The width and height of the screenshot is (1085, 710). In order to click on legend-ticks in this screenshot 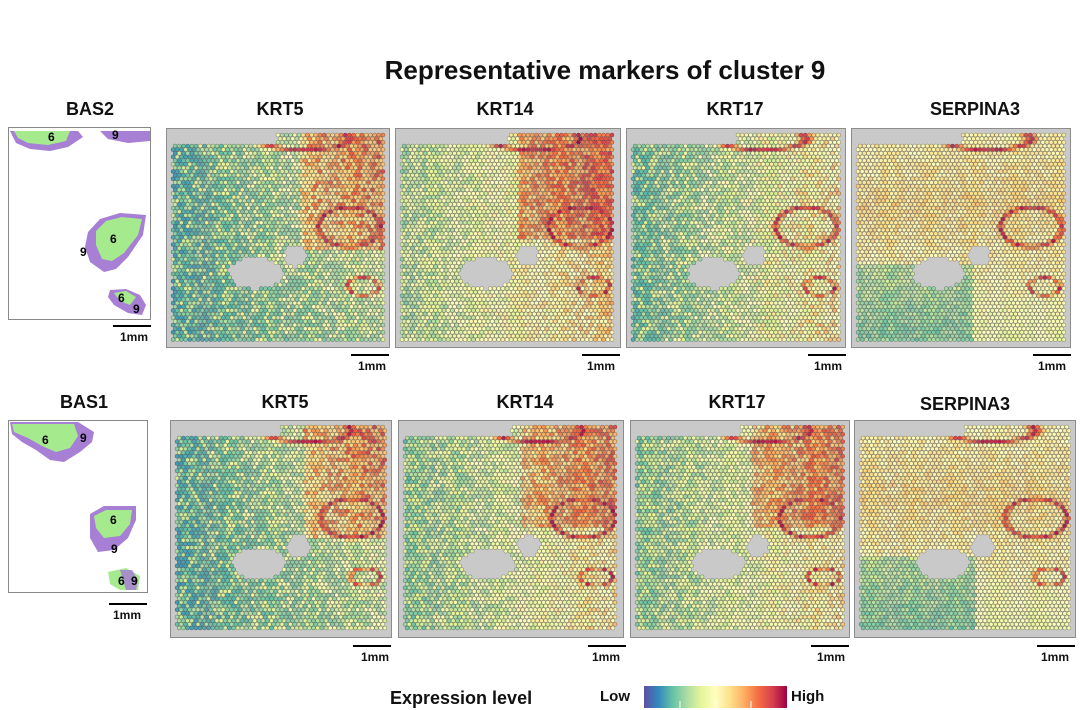, I will do `click(715, 704)`.